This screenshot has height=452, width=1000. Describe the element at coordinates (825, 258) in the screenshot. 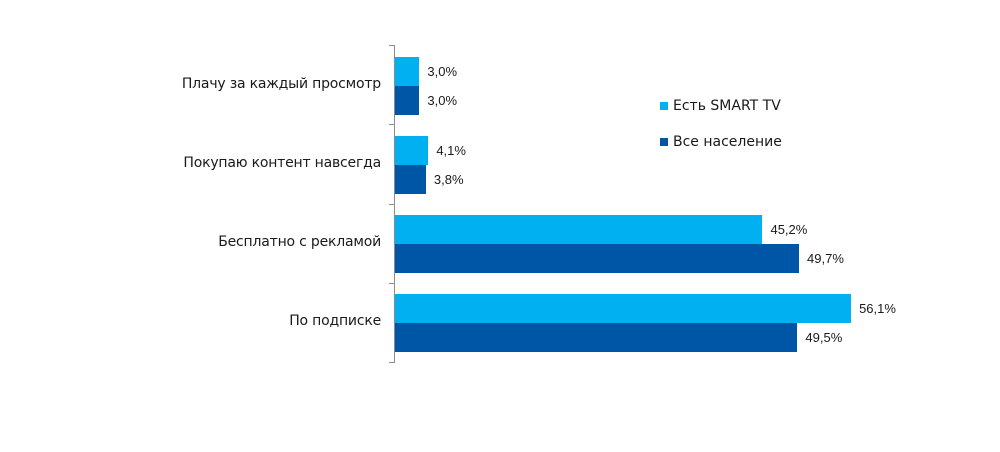

I see `data-label: 49,7%` at that location.